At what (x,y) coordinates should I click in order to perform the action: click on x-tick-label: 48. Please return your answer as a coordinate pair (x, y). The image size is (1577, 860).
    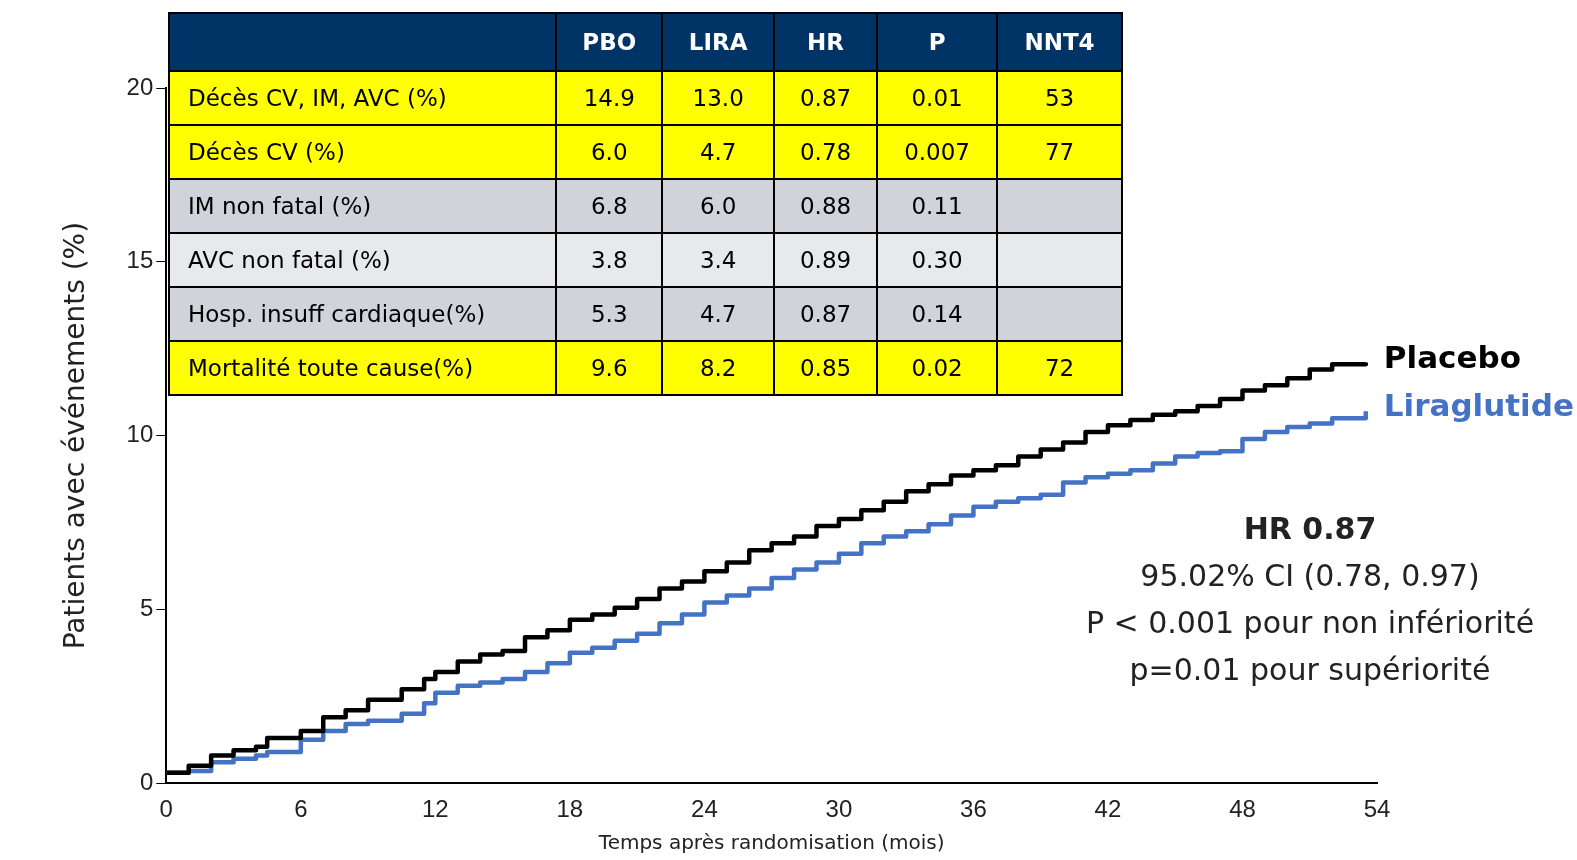
    Looking at the image, I should click on (1242, 809).